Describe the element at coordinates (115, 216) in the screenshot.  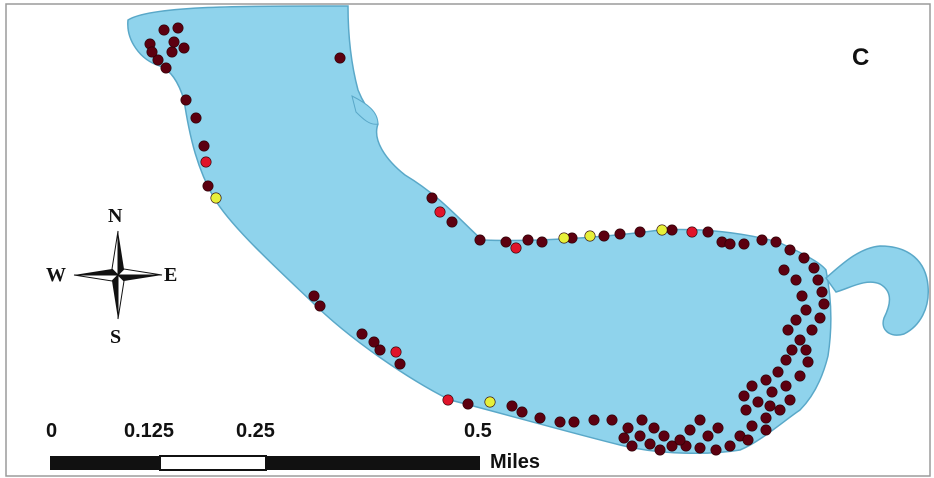
I see `compass-north-label: N` at that location.